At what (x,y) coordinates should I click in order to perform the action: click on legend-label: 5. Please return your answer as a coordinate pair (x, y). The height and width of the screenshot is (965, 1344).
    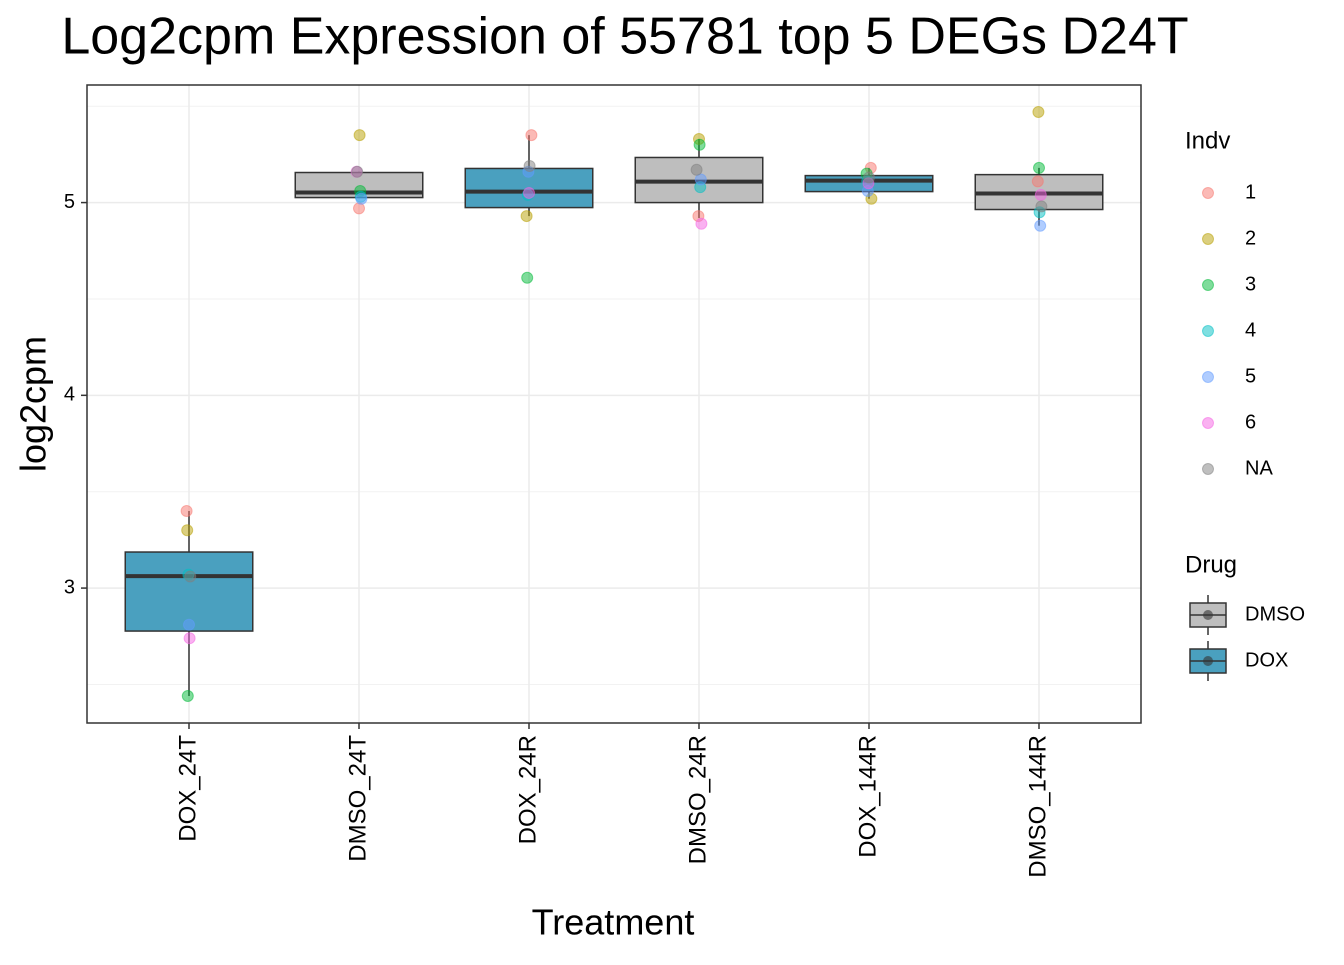
    Looking at the image, I should click on (1250, 376).